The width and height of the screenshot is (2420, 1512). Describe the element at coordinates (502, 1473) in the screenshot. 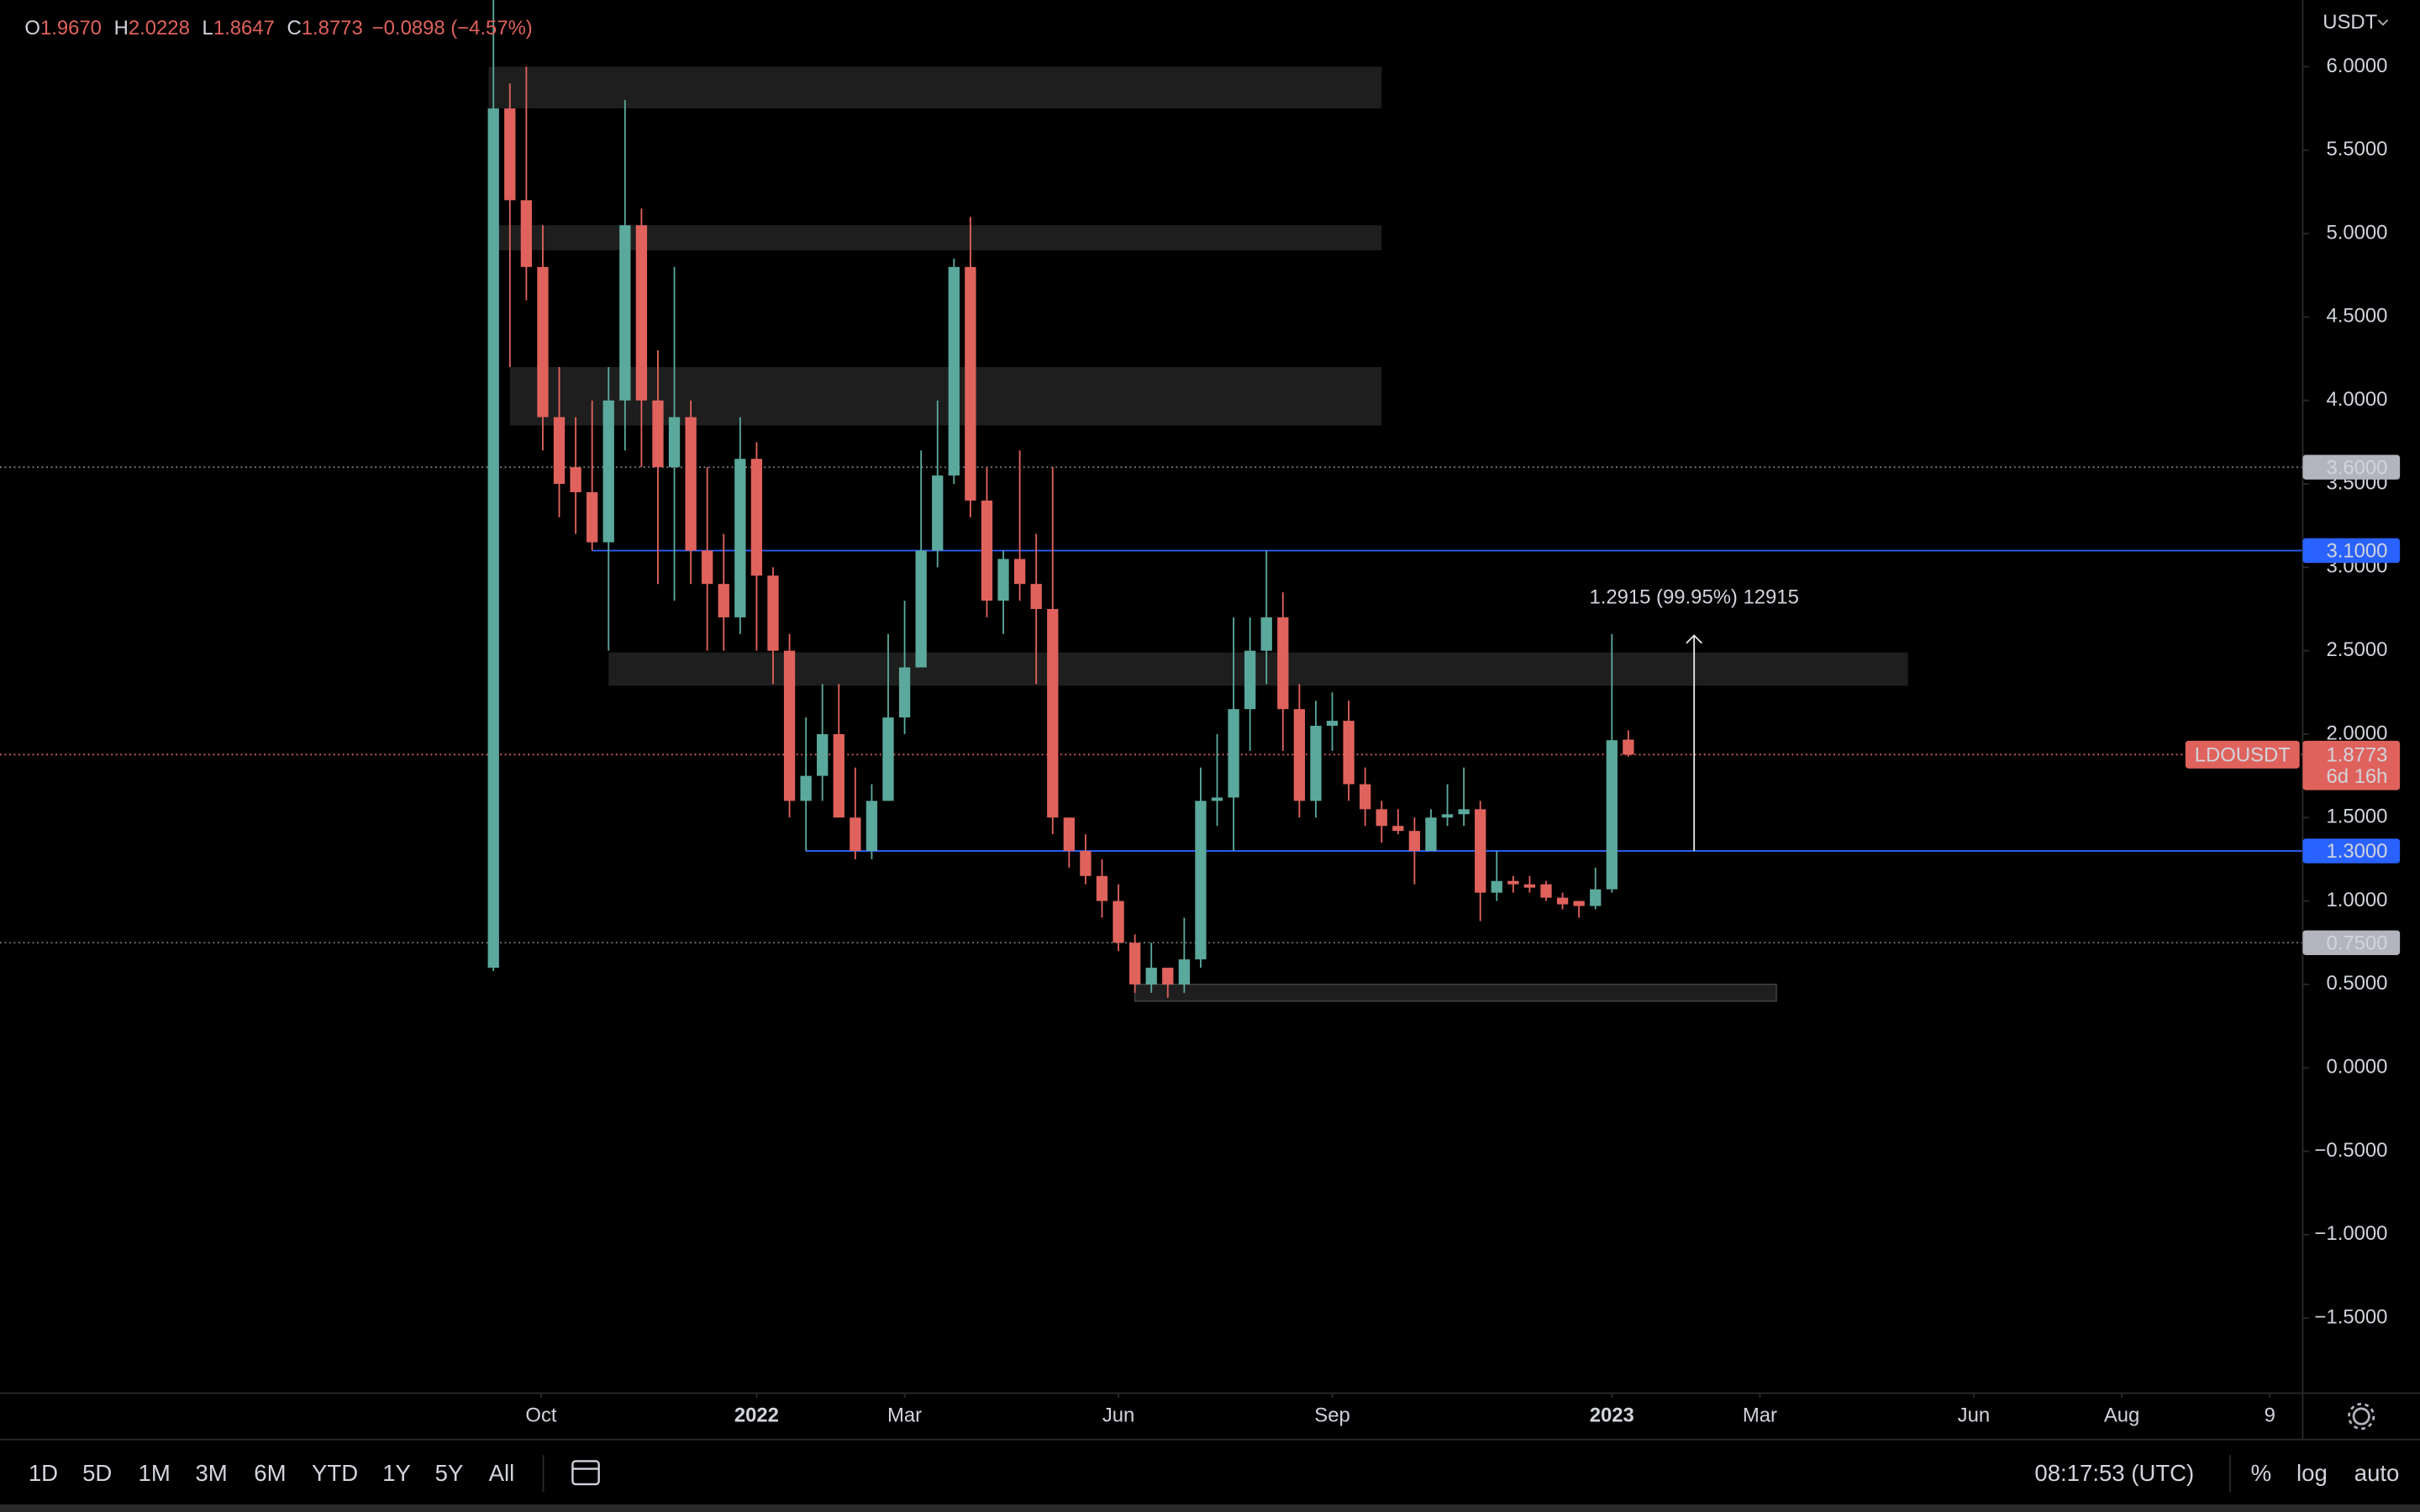

I see `range-button: All` at that location.